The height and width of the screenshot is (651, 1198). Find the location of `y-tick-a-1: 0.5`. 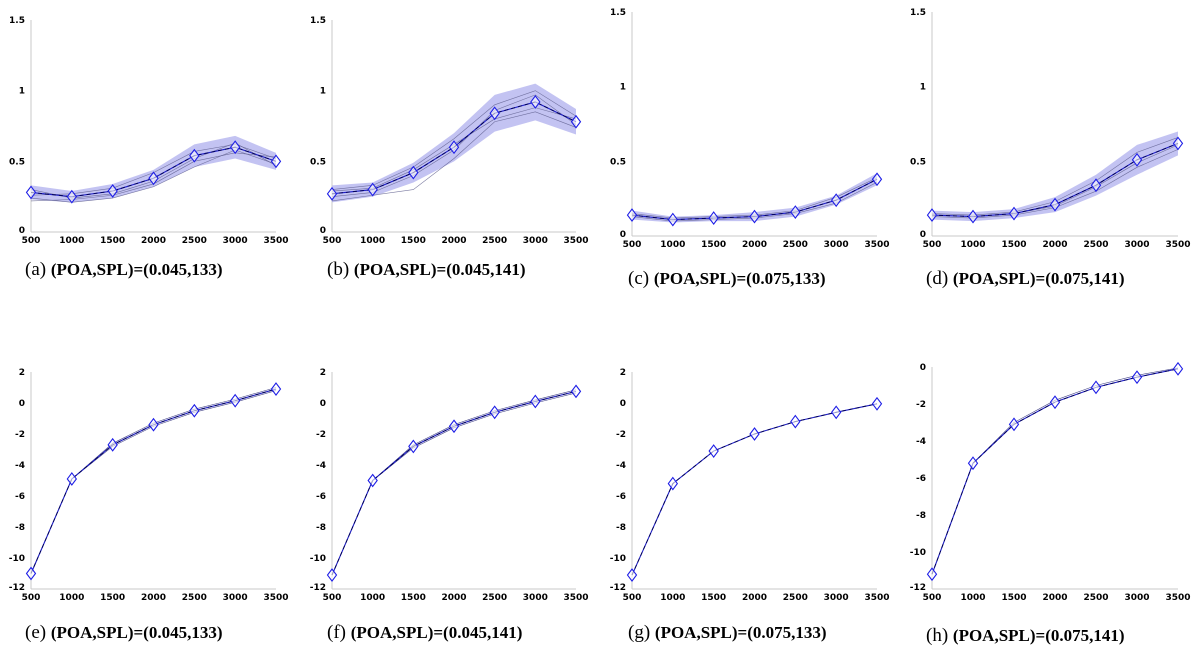

y-tick-a-1: 0.5 is located at coordinates (17, 162).